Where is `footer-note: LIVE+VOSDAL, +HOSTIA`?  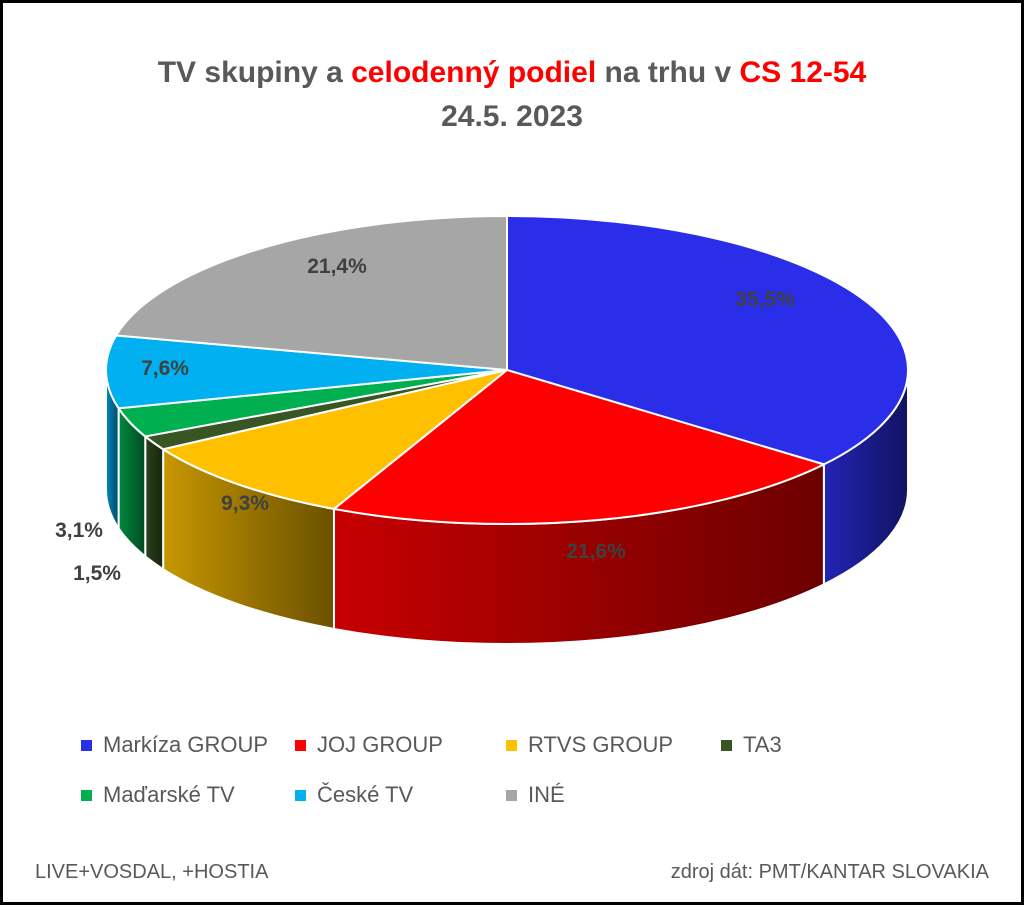
footer-note: LIVE+VOSDAL, +HOSTIA is located at coordinates (152, 872).